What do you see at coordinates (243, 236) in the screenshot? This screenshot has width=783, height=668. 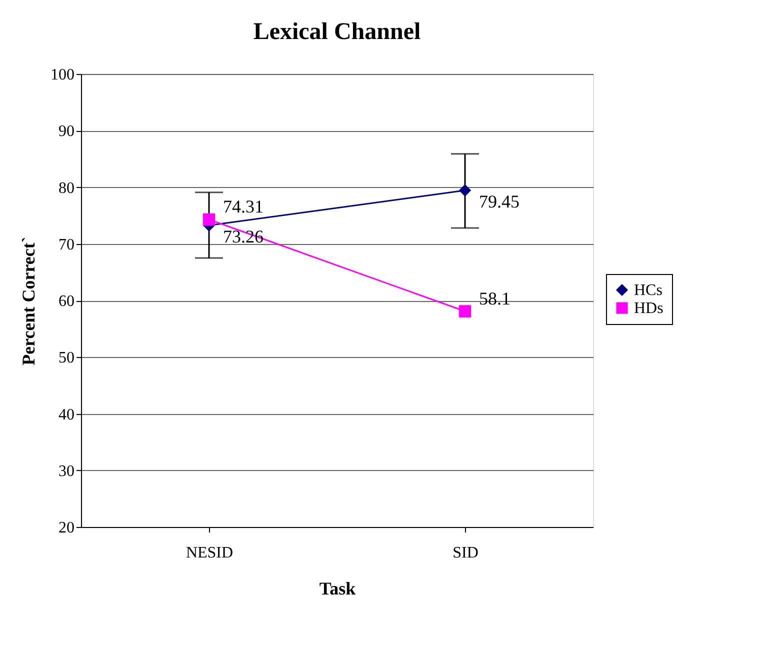 I see `data-label: 73.26` at bounding box center [243, 236].